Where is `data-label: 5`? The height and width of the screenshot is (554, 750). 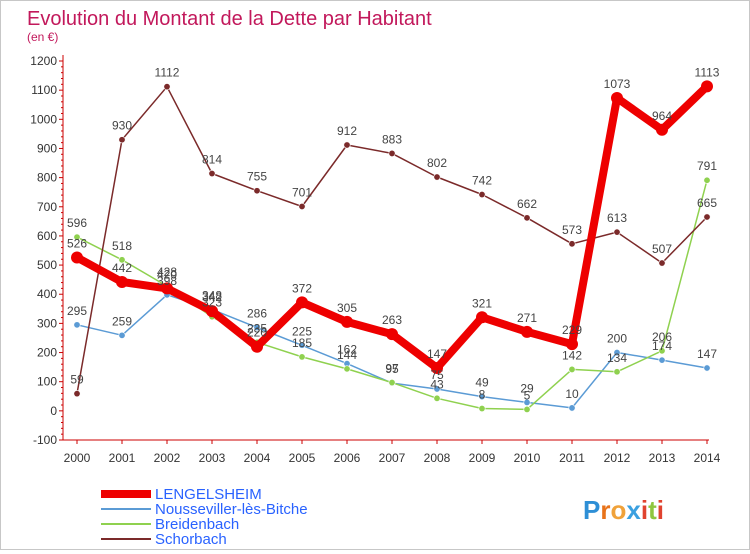
data-label: 5 is located at coordinates (527, 395).